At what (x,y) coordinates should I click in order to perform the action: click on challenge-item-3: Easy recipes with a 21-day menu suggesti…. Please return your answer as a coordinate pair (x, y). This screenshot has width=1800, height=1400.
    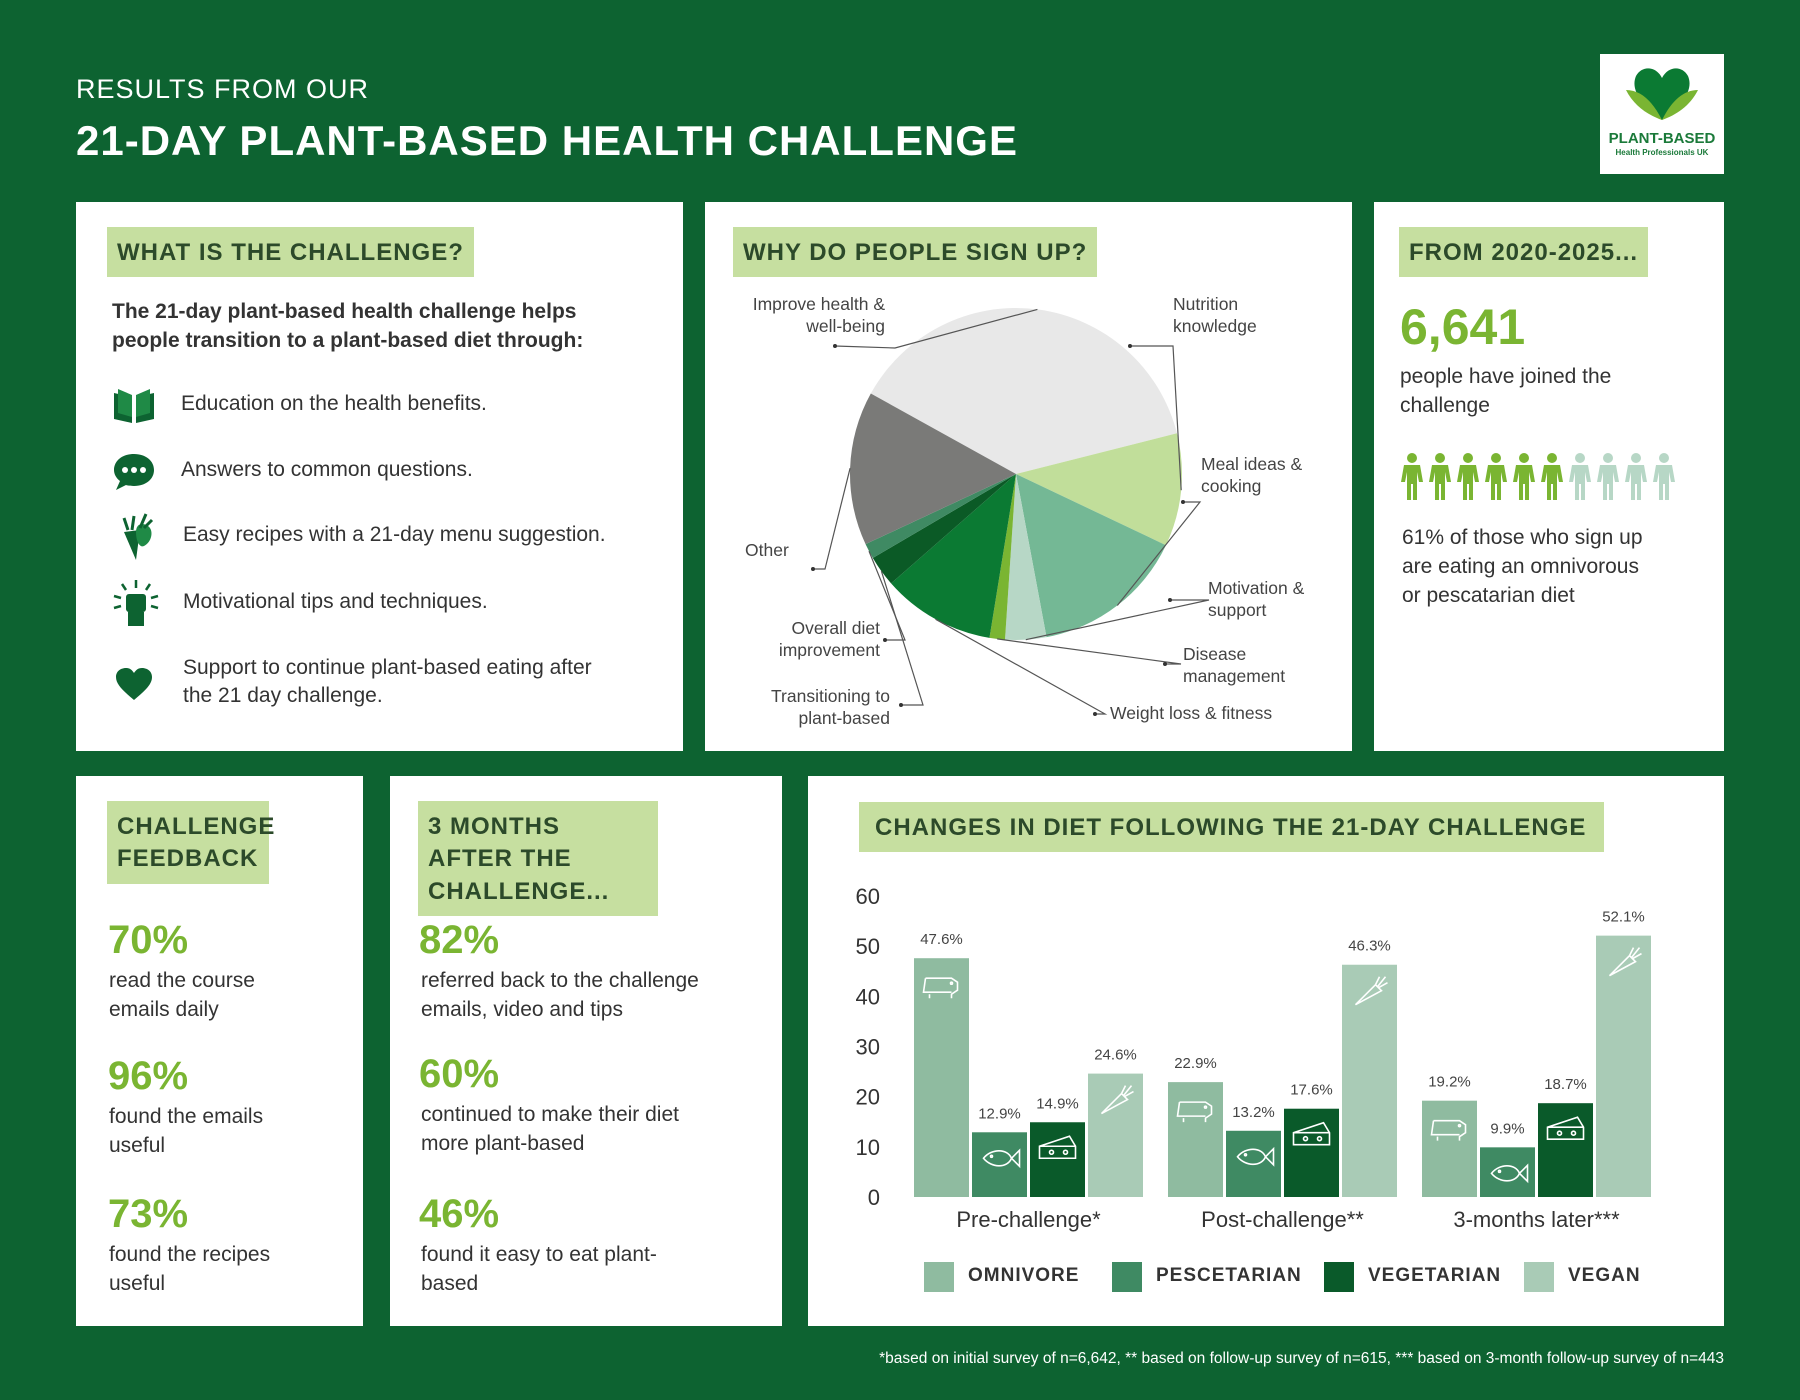
    Looking at the image, I should click on (394, 534).